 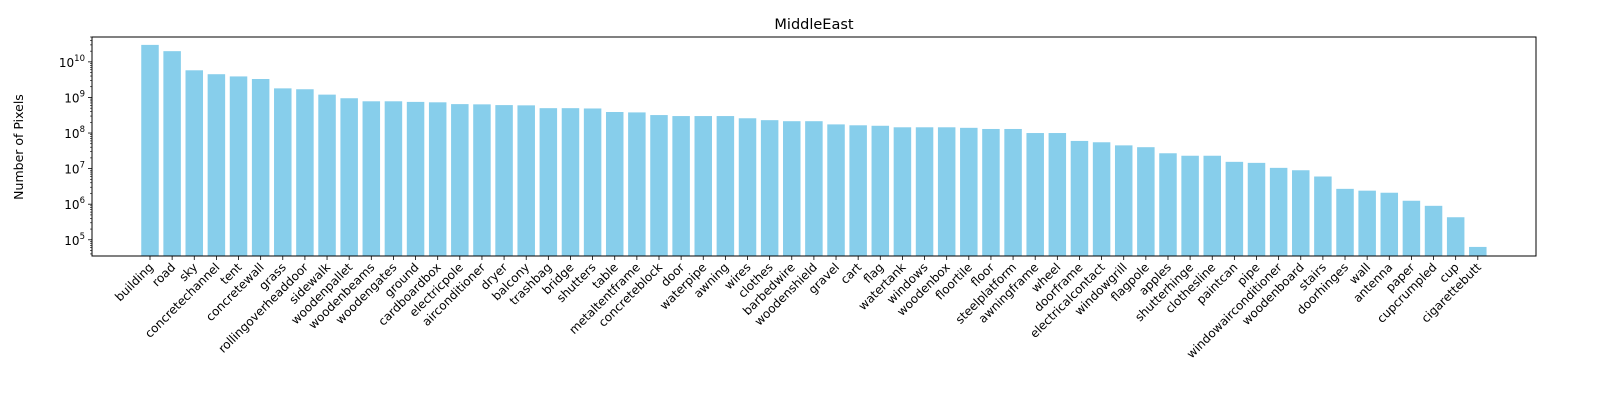 I want to click on bar-metaltentframe, so click(x=637, y=184).